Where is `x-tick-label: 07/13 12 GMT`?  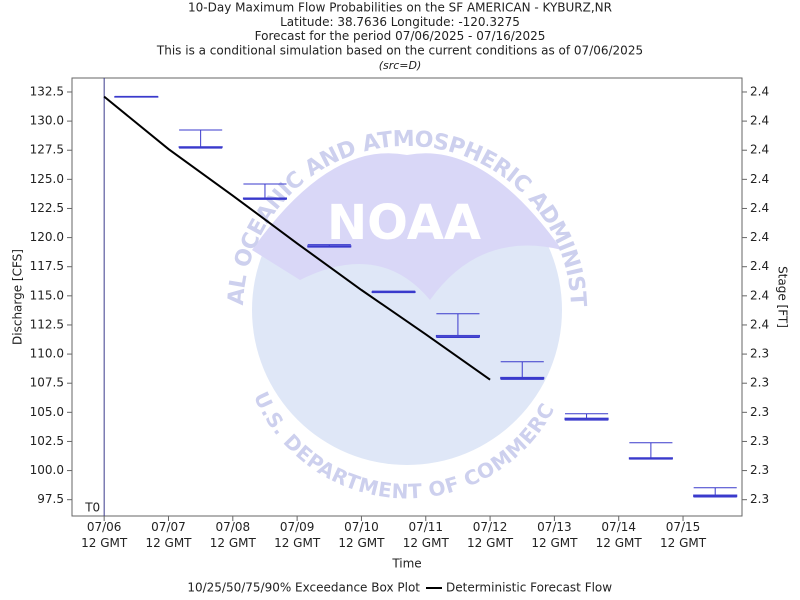
x-tick-label: 07/13 12 GMT is located at coordinates (554, 535).